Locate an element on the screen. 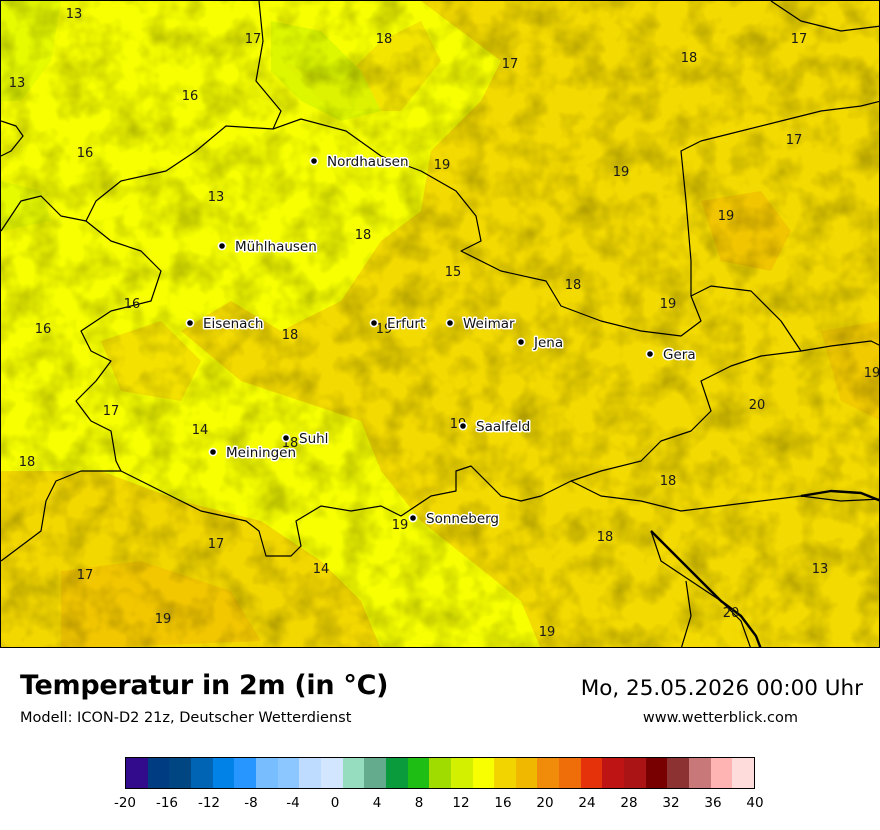 This screenshot has width=880, height=830. city-label: Gera is located at coordinates (679, 355).